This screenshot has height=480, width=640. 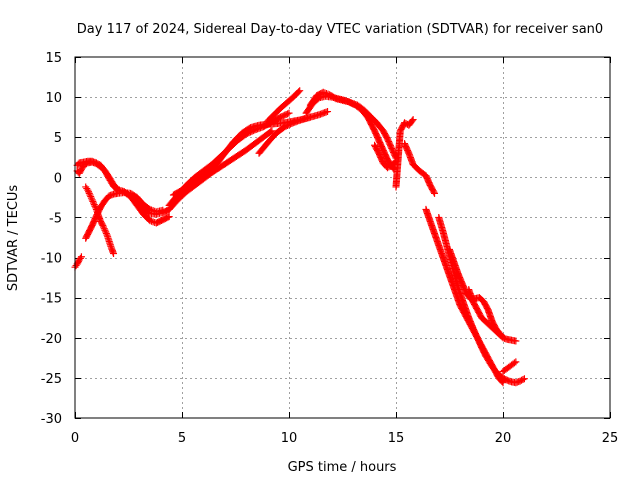 What do you see at coordinates (51, 339) in the screenshot?
I see `y-tick-label: -20` at bounding box center [51, 339].